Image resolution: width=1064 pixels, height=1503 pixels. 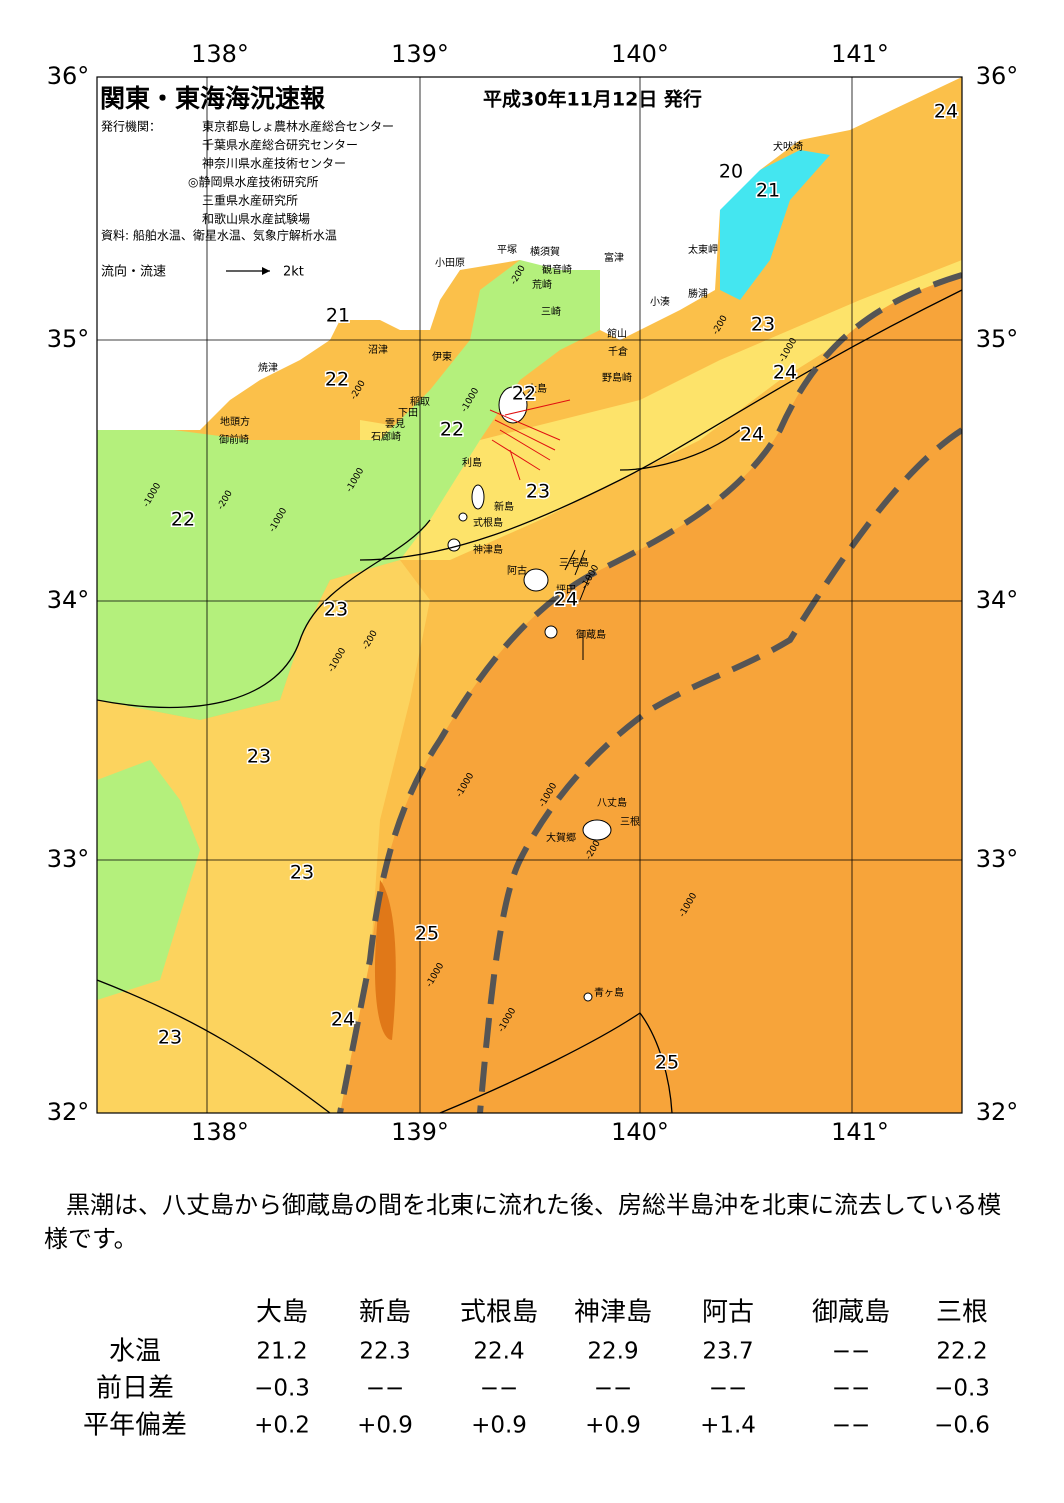 I want to click on place-name: 大島, so click(x=537, y=388).